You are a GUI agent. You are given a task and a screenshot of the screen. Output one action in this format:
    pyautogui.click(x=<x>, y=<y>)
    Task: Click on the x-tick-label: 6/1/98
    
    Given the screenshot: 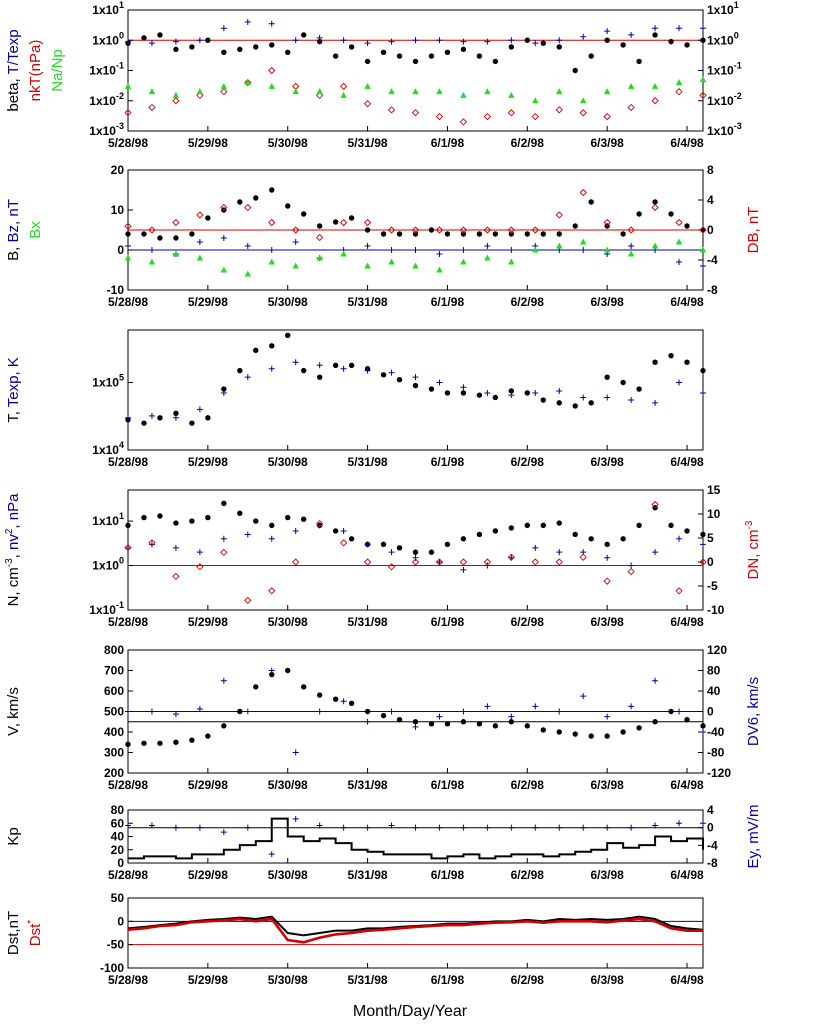 What is the action you would take?
    pyautogui.click(x=448, y=143)
    